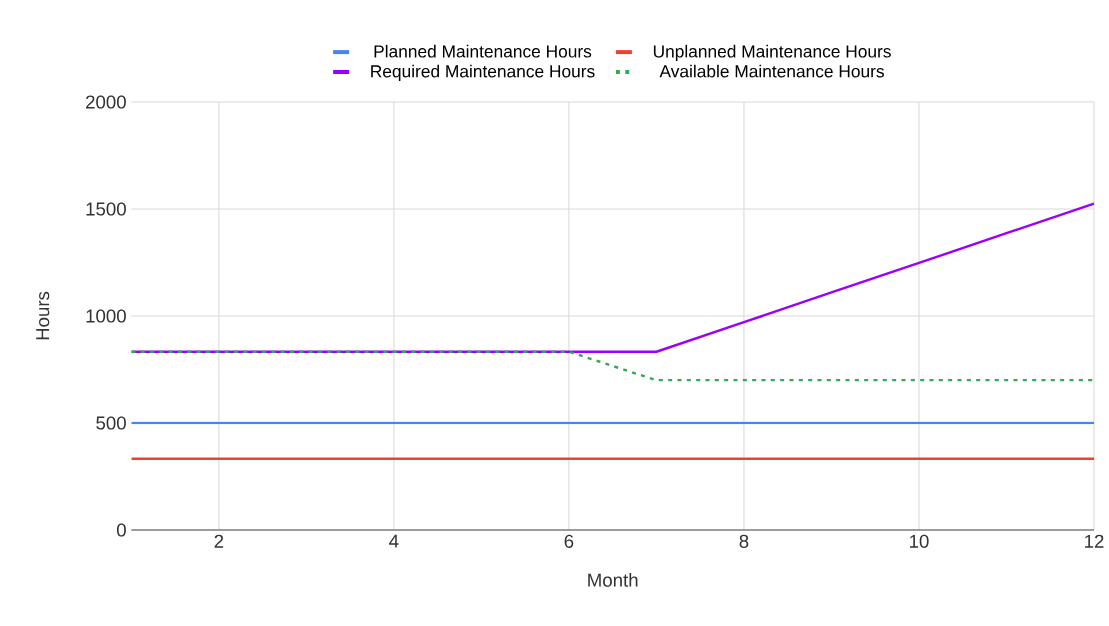  What do you see at coordinates (772, 52) in the screenshot?
I see `legend-label: Unplanned Maintenance Hours` at bounding box center [772, 52].